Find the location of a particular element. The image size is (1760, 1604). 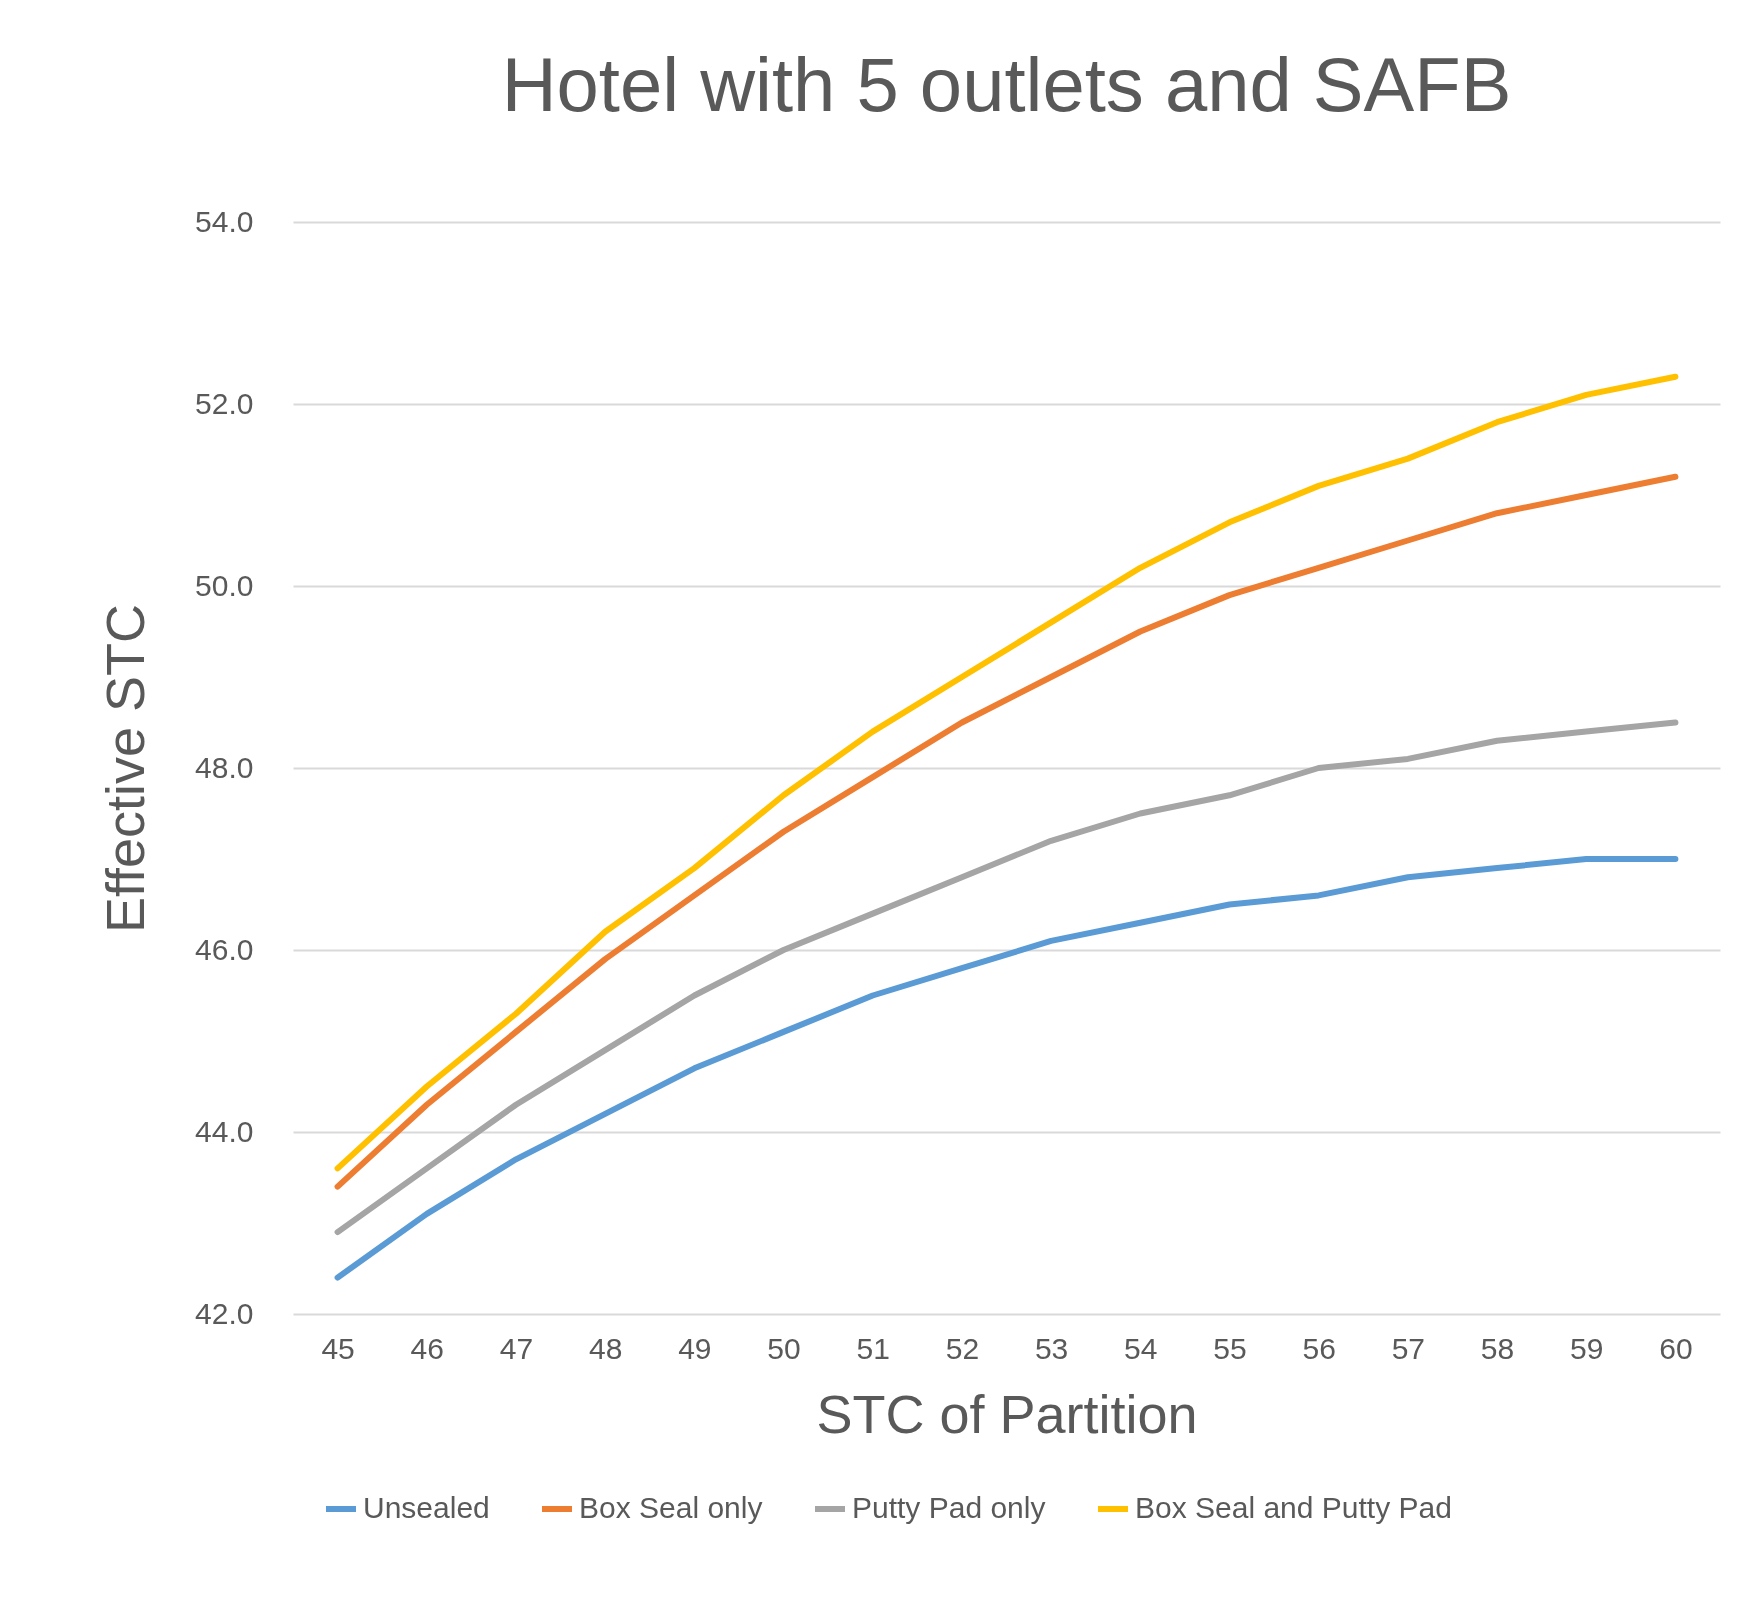

x-tick-label: 50 is located at coordinates (784, 1348).